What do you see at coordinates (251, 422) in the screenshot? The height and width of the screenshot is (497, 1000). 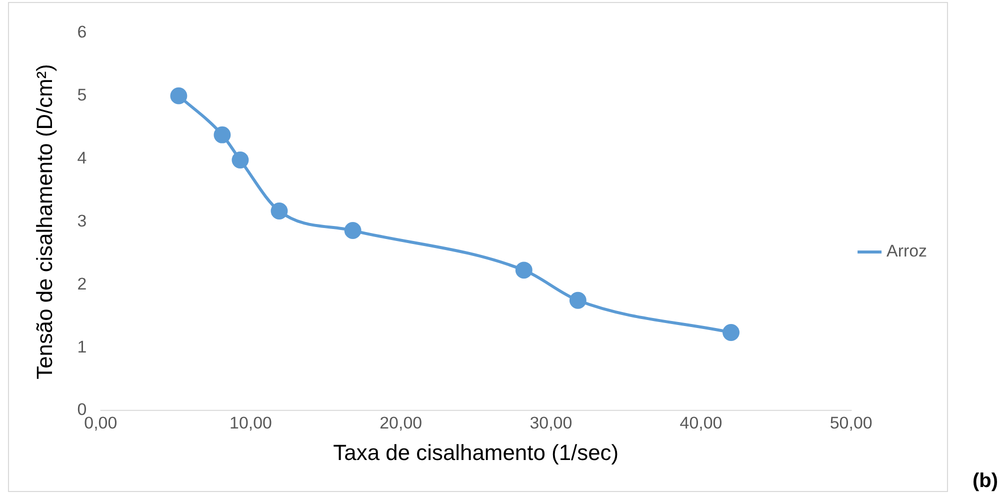 I see `x-tick-label: 10,00` at bounding box center [251, 422].